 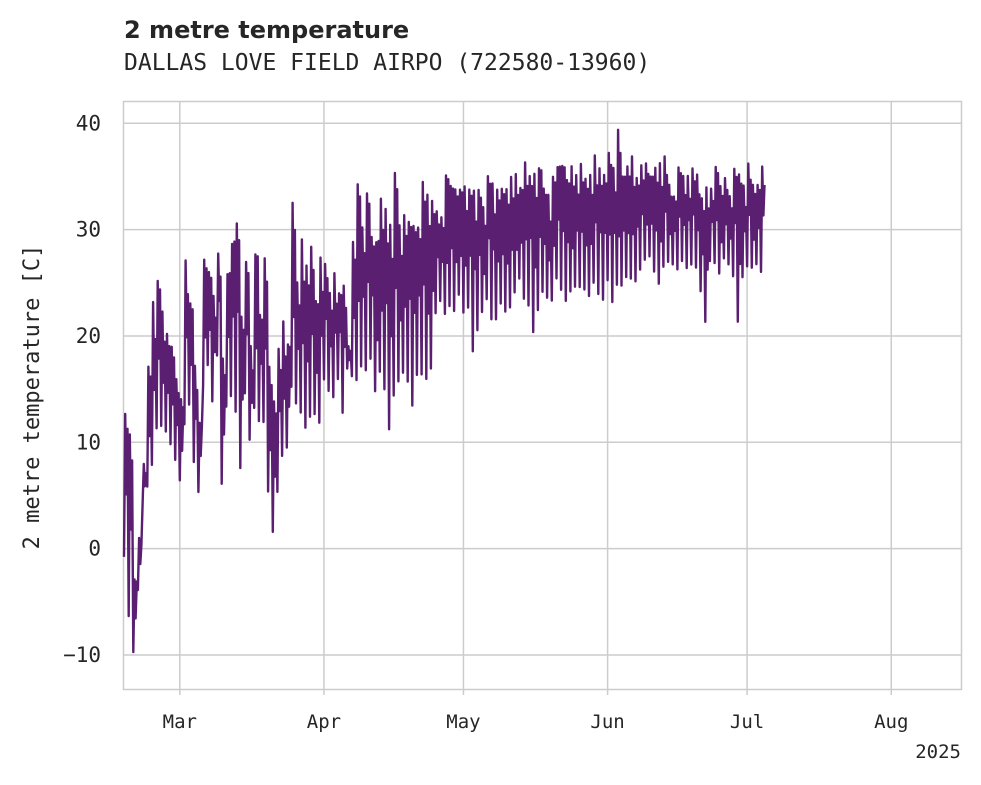 I want to click on chart-title: 2 metre temperature, so click(x=267, y=30).